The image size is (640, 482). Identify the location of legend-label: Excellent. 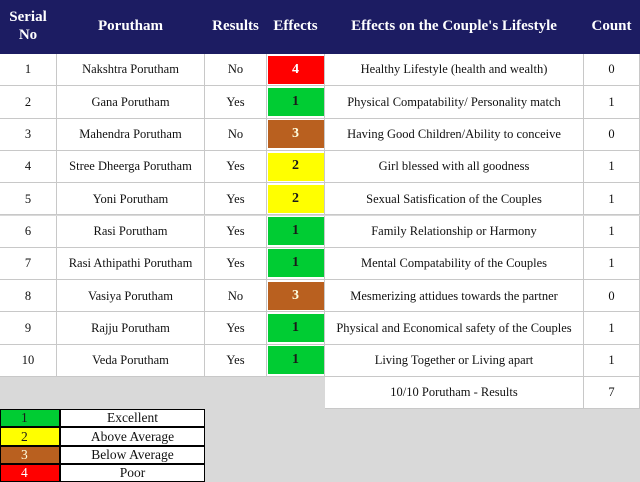
(132, 418).